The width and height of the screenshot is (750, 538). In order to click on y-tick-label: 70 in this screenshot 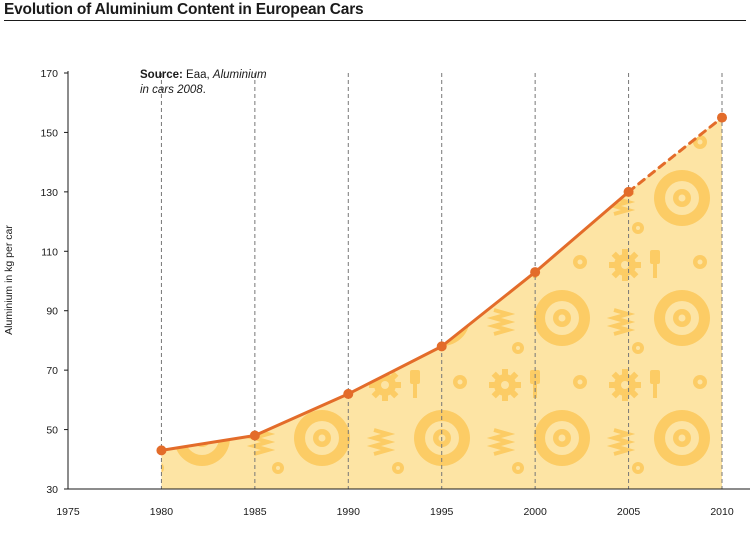, I will do `click(52, 371)`.